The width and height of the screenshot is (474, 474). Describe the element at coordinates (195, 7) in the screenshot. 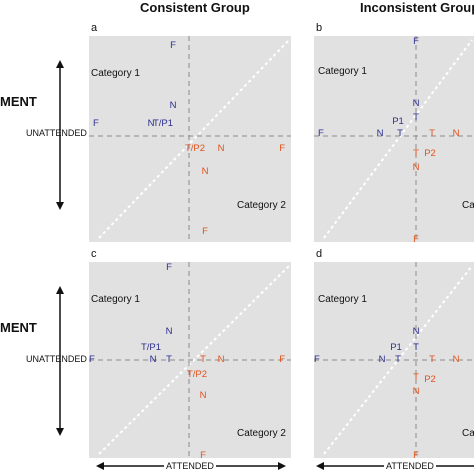

I see `header-consistent-group: Consistent Group` at that location.